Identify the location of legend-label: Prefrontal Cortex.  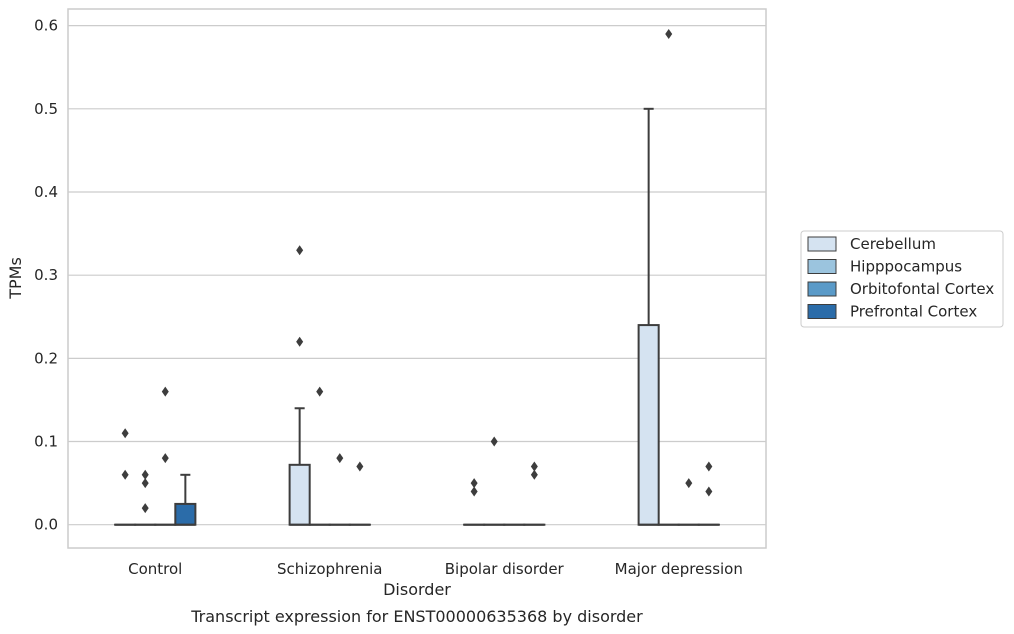
(913, 312).